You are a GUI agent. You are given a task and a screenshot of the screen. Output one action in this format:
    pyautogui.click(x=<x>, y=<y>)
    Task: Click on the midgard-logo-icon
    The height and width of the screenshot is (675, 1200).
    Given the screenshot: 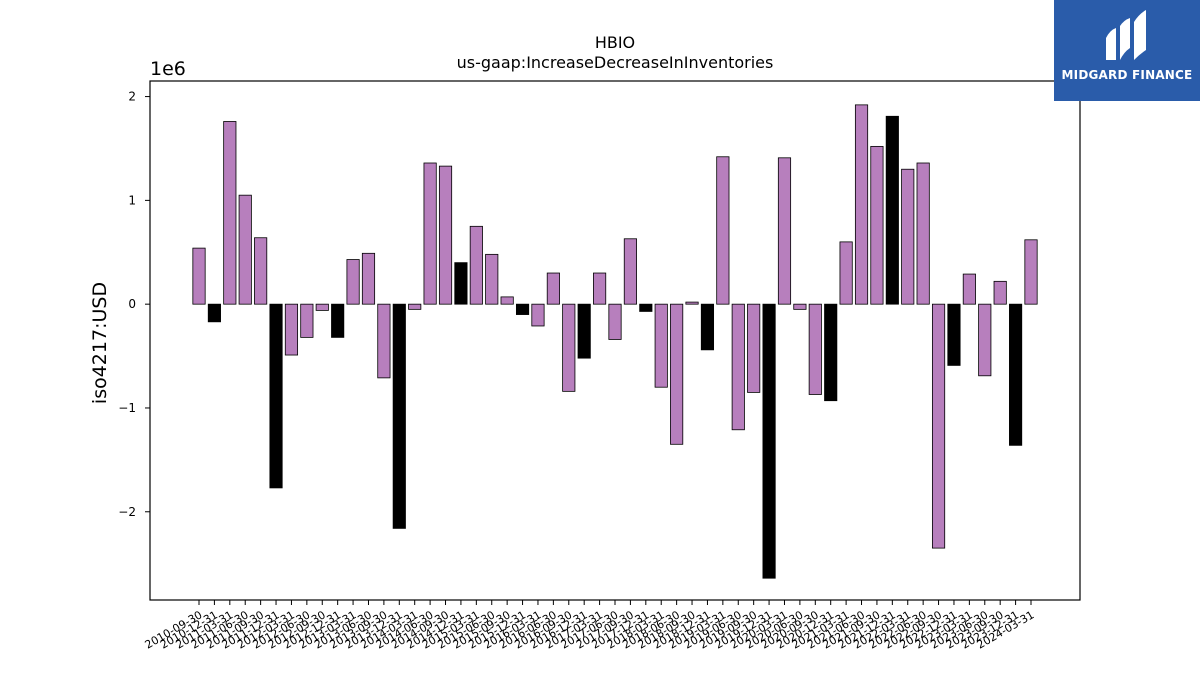 What is the action you would take?
    pyautogui.click(x=1127, y=50)
    